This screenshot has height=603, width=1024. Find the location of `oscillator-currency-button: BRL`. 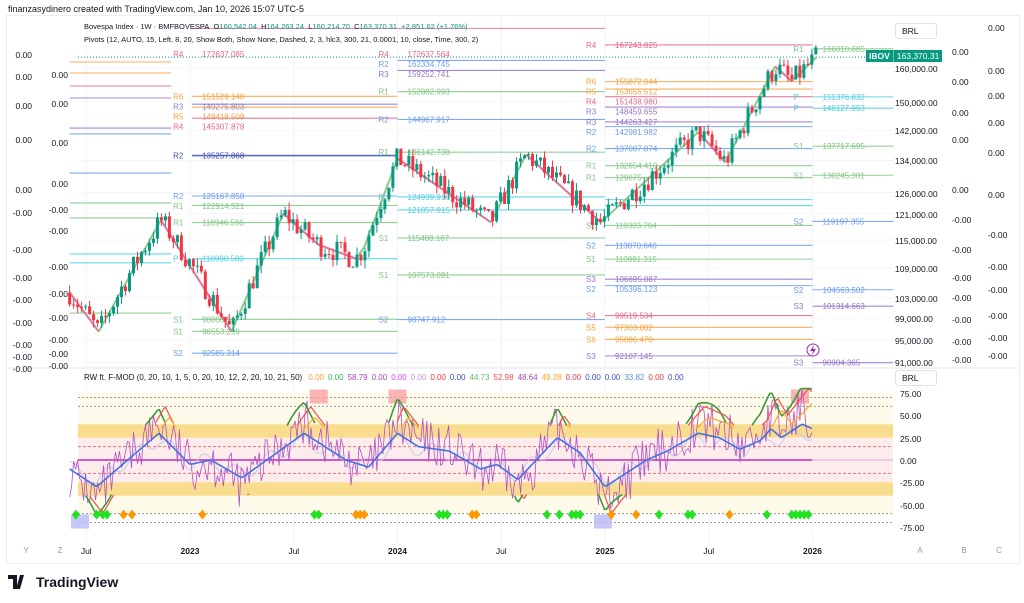

oscillator-currency-button: BRL is located at coordinates (916, 378).